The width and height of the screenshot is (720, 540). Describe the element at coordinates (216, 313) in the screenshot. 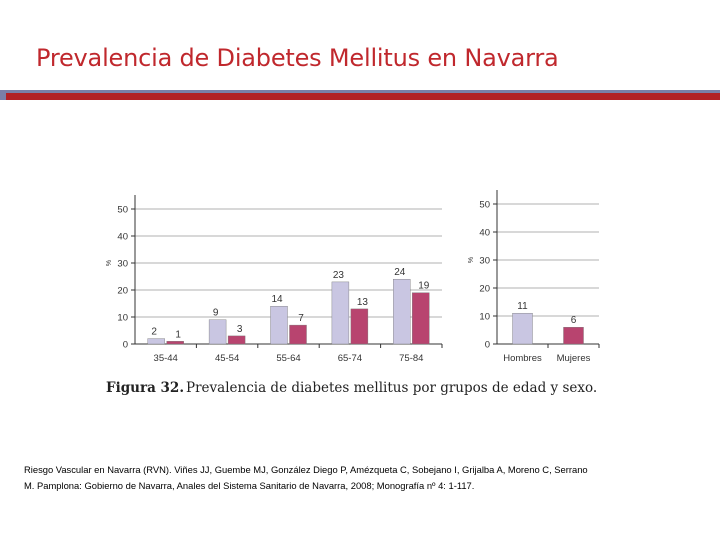

I see `data-label: 9` at that location.